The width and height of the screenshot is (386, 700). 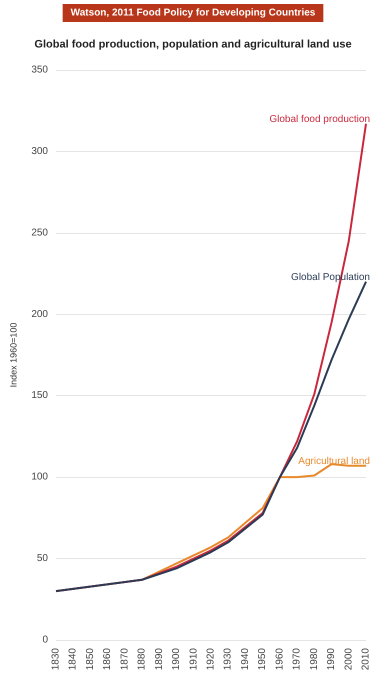 What do you see at coordinates (39, 232) in the screenshot?
I see `y-tick-label: 250` at bounding box center [39, 232].